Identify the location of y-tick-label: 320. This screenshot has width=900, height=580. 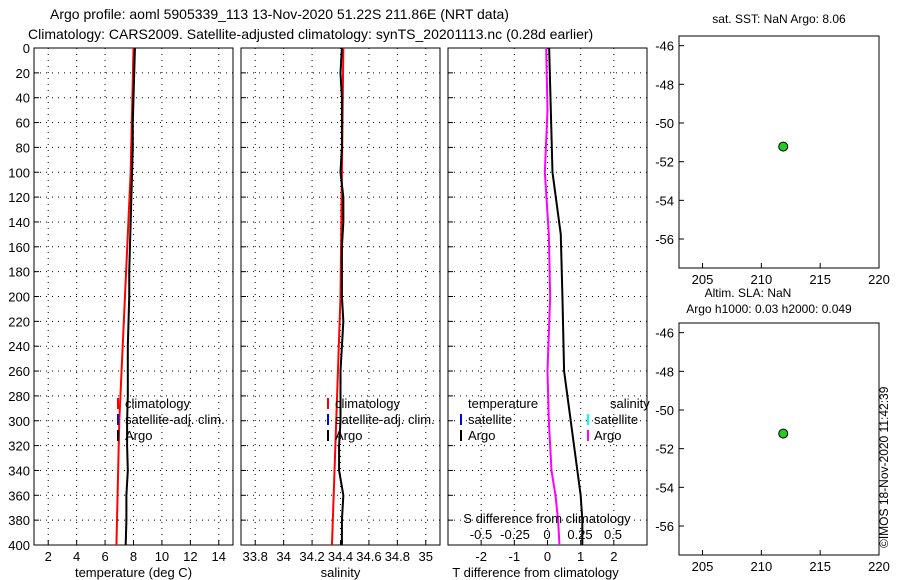
(19, 446).